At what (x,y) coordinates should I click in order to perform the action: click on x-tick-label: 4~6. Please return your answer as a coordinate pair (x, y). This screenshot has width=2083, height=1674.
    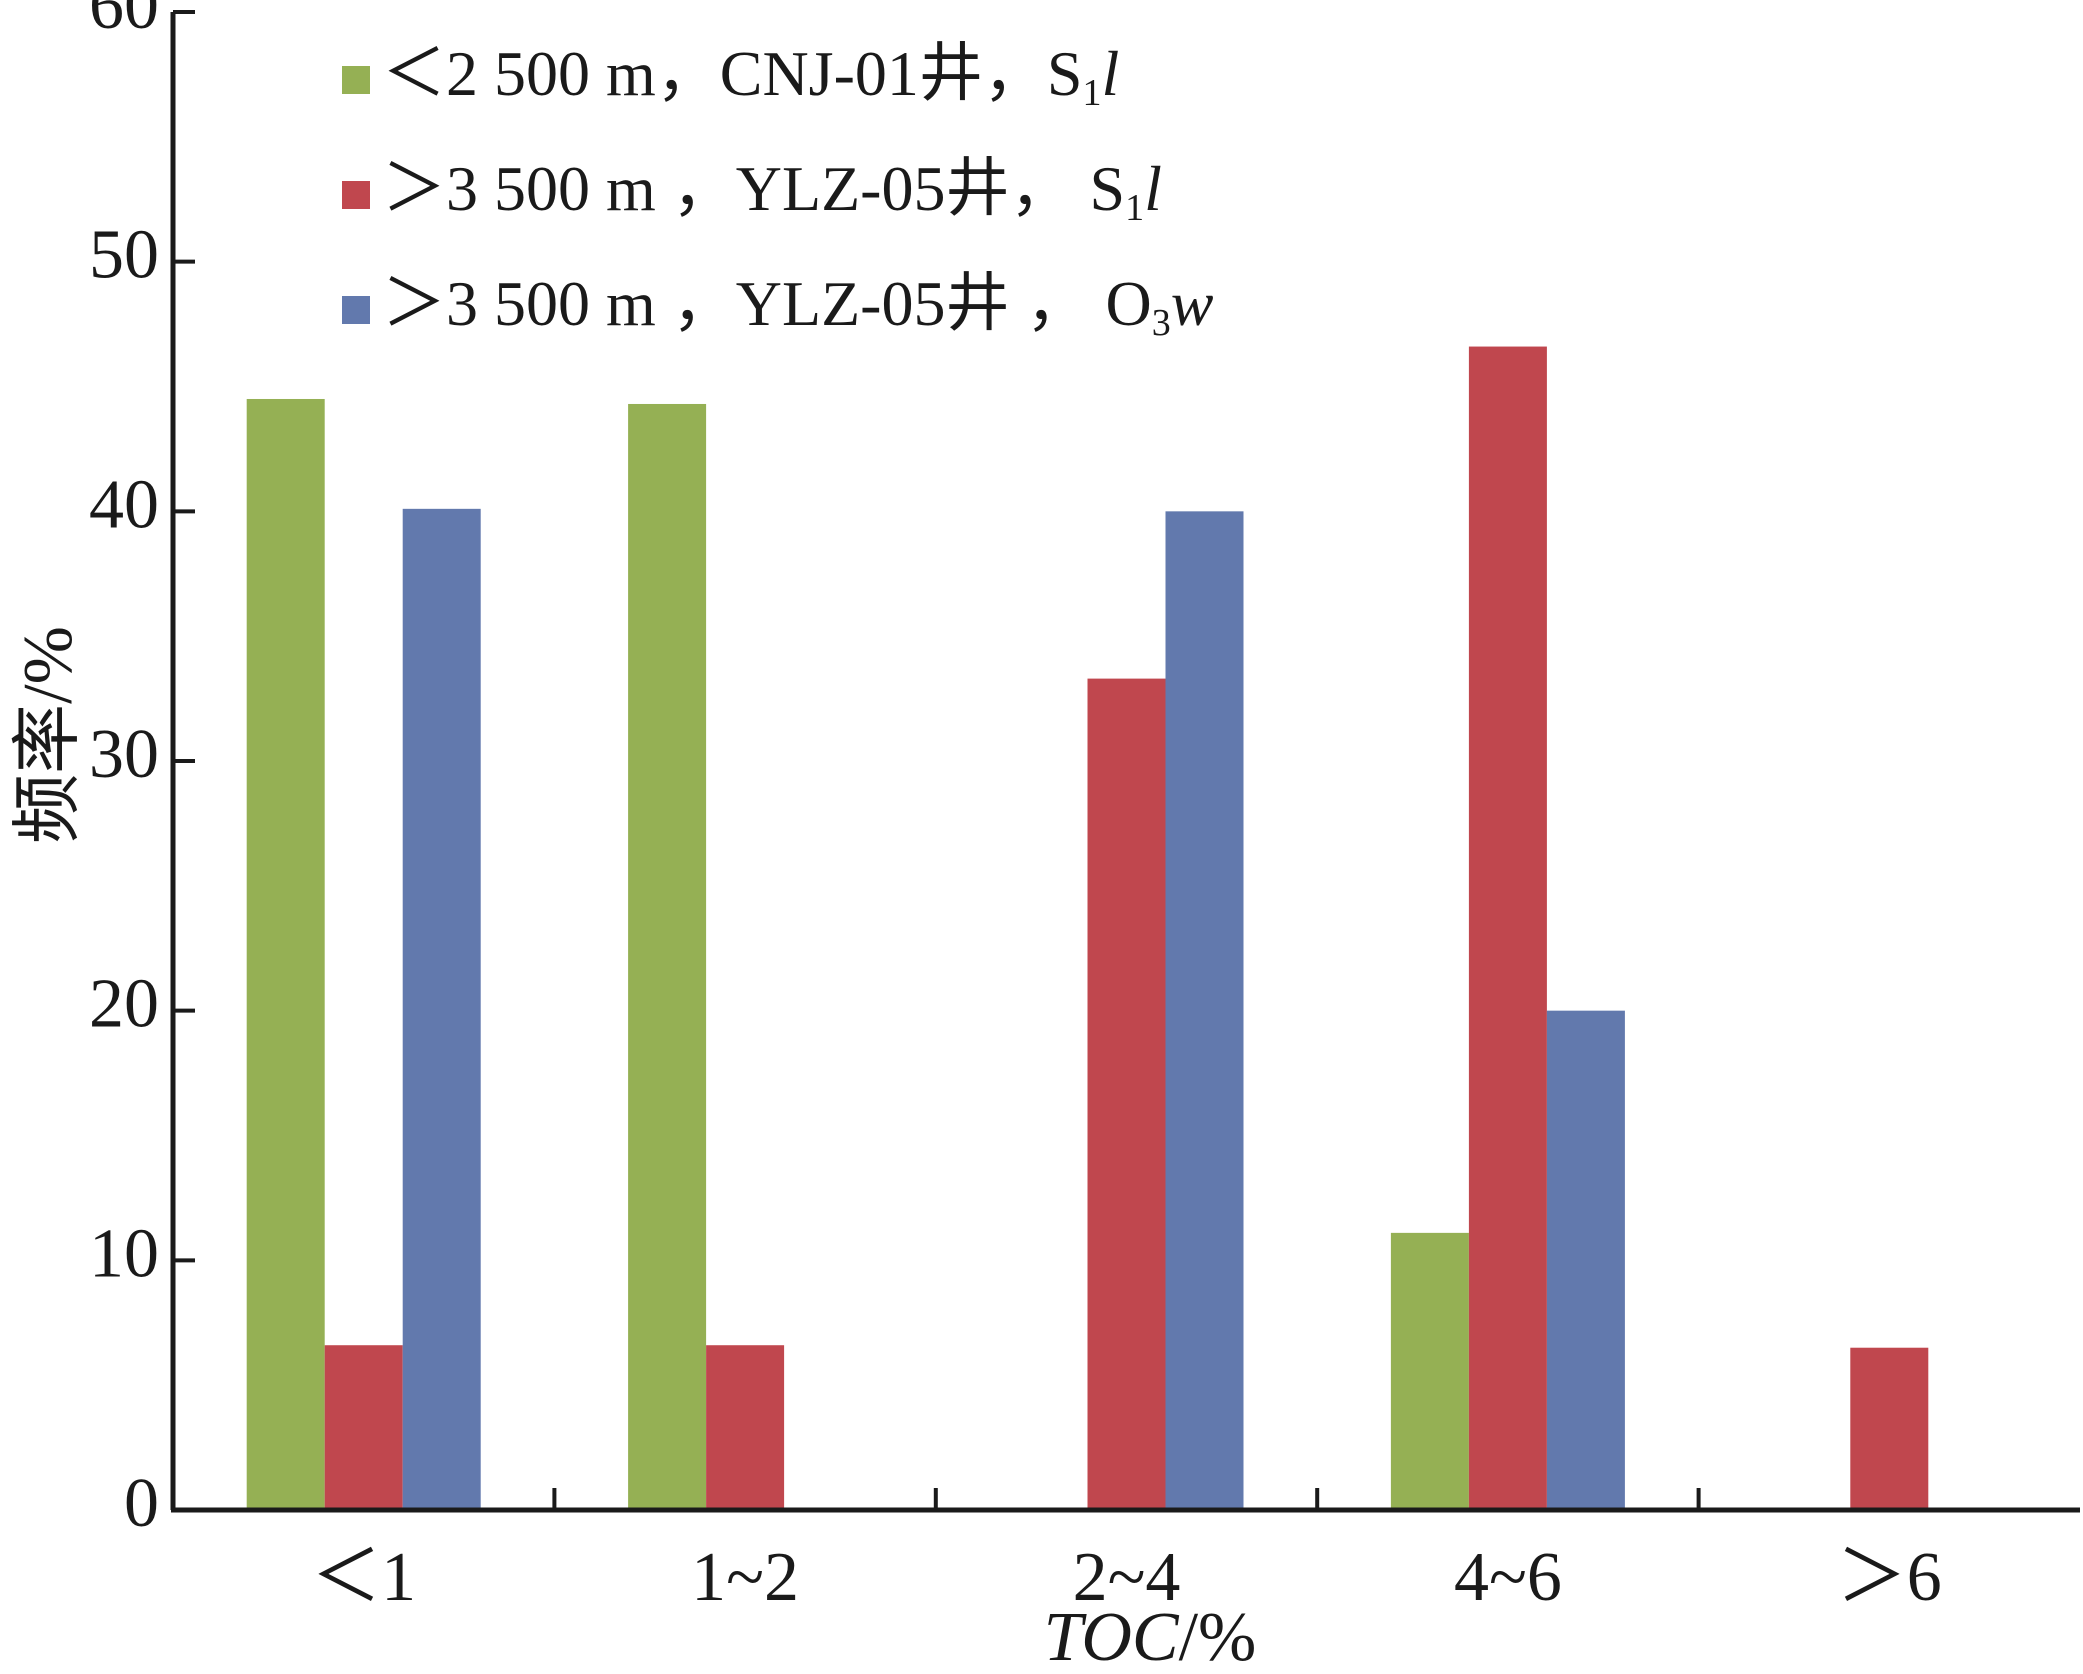
    Looking at the image, I should click on (1508, 1577).